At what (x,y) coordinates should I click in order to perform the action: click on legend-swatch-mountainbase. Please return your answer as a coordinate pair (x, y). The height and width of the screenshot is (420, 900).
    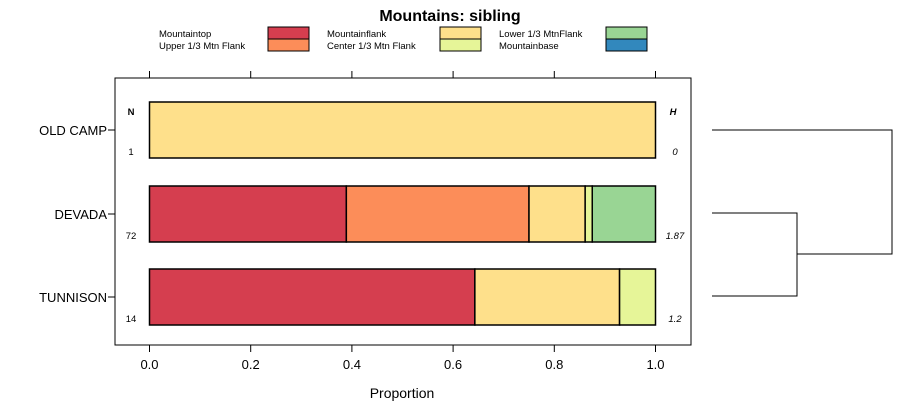
    Looking at the image, I should click on (626, 45).